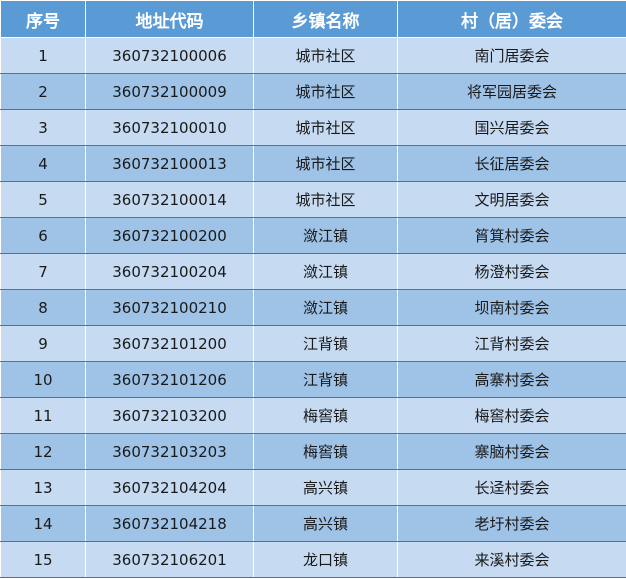  What do you see at coordinates (325, 19) in the screenshot?
I see `header-township: 乡镇名称` at bounding box center [325, 19].